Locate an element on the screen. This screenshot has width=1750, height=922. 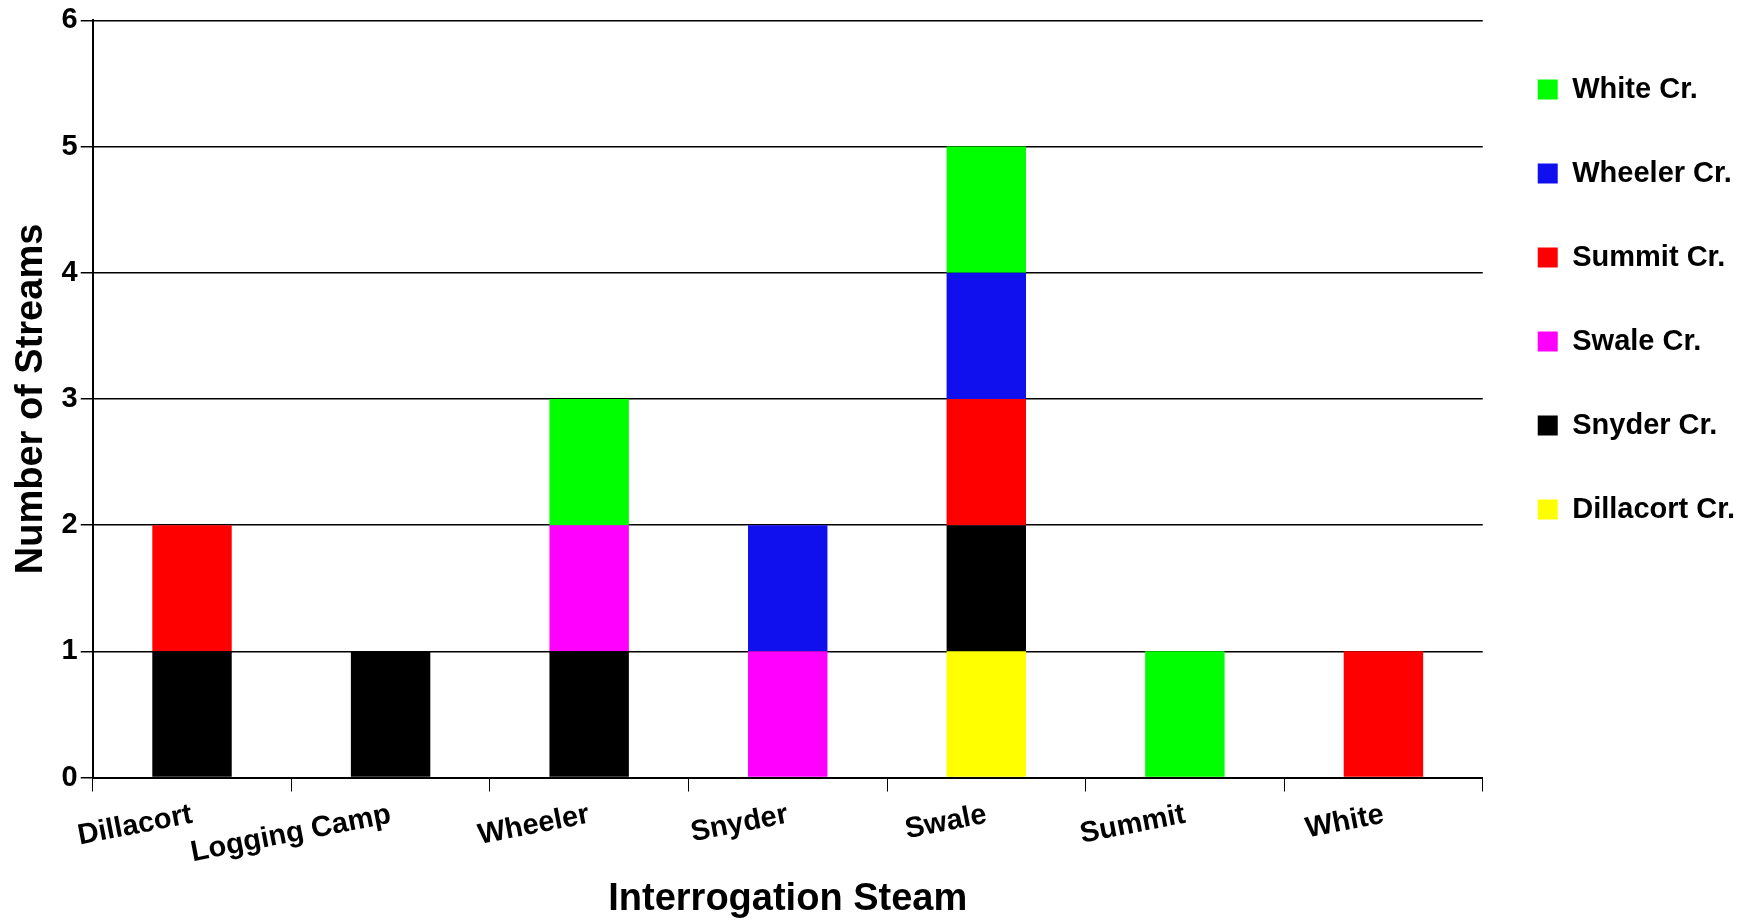
legend-label: Wheeler Cr. is located at coordinates (1652, 171).